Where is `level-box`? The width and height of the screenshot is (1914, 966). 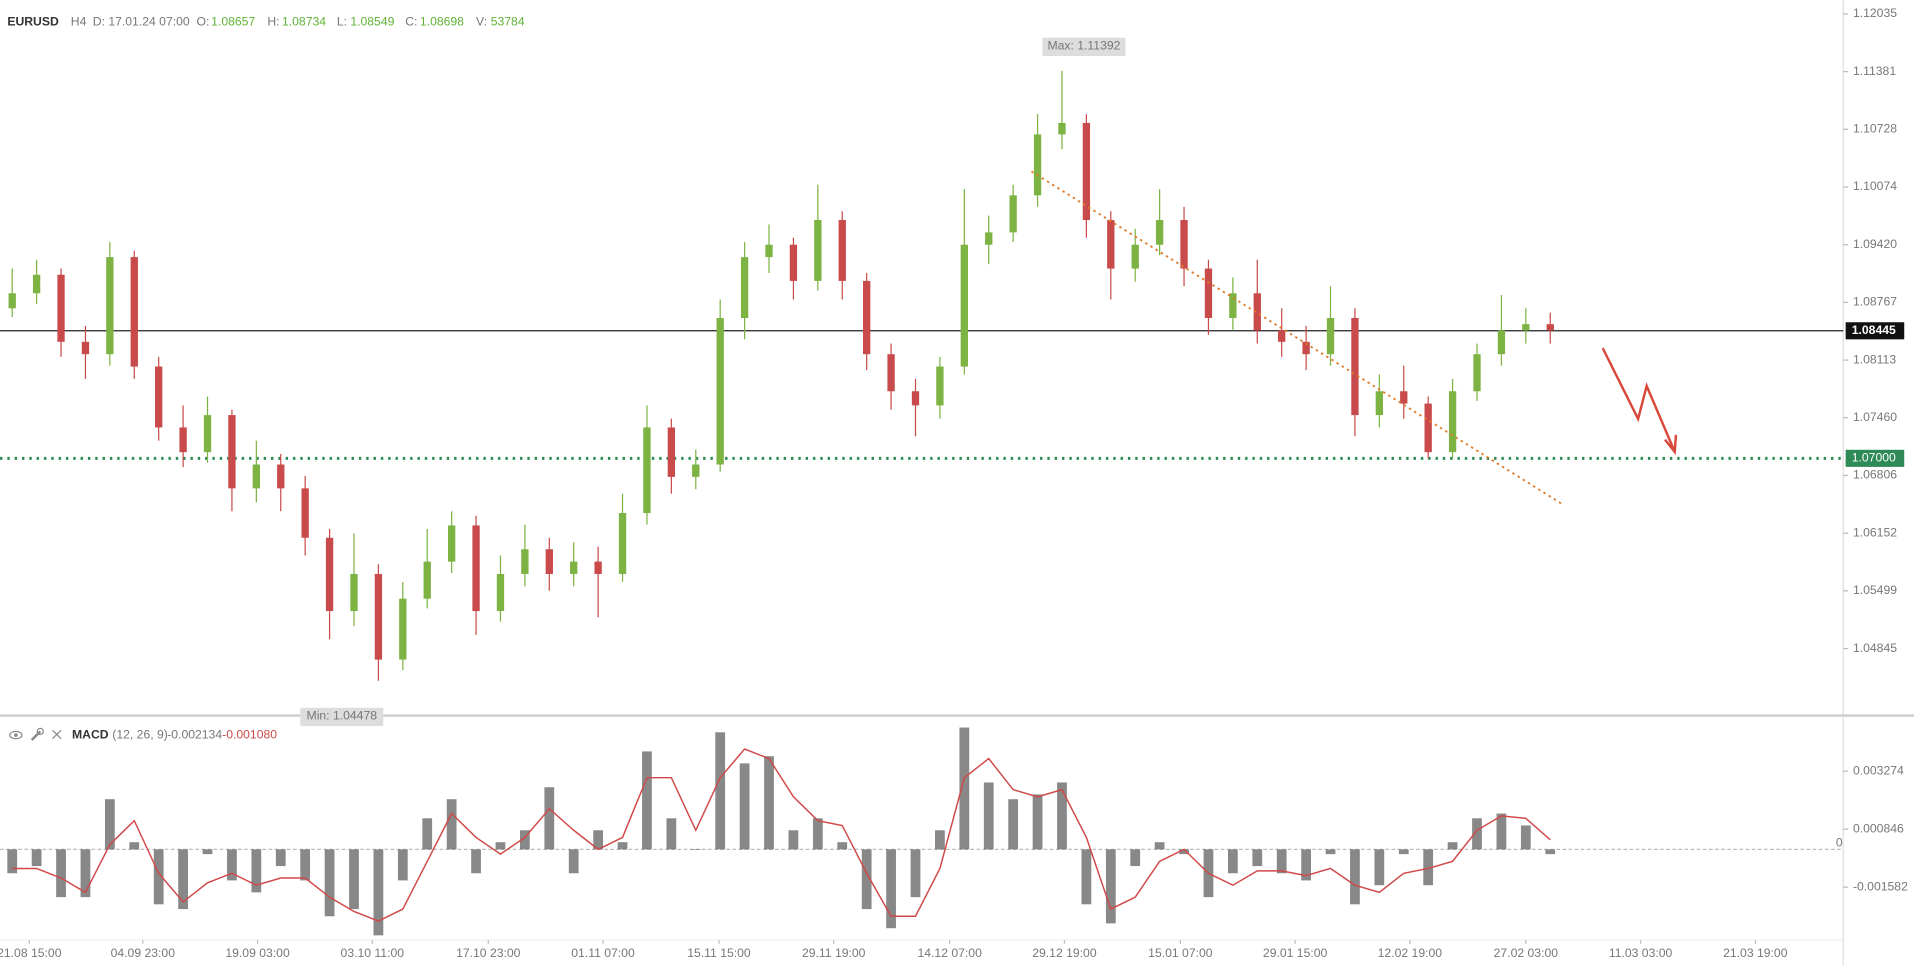 level-box is located at coordinates (1875, 458).